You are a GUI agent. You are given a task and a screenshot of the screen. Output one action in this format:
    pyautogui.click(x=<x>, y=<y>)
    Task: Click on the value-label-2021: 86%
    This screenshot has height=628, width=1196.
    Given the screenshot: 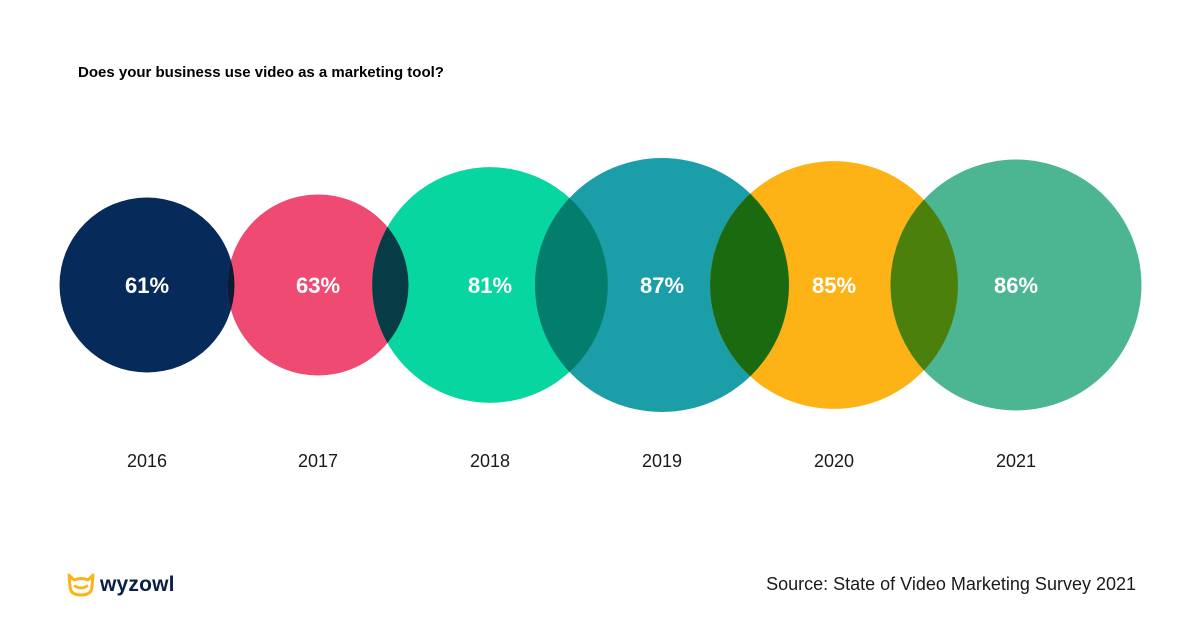 What is the action you would take?
    pyautogui.click(x=1016, y=285)
    